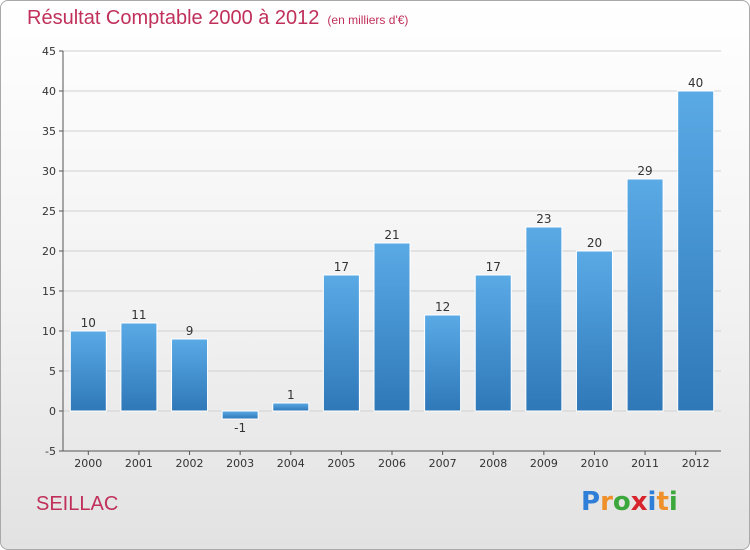 The height and width of the screenshot is (550, 750). Describe the element at coordinates (392, 463) in the screenshot. I see `x-tick-label: 2006` at that location.